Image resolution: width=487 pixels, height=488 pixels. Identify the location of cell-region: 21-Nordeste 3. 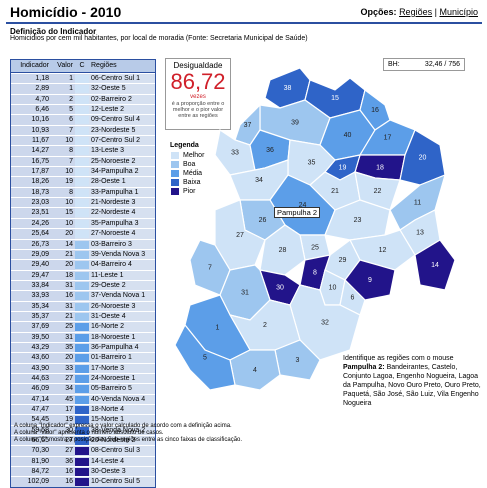
(113, 203).